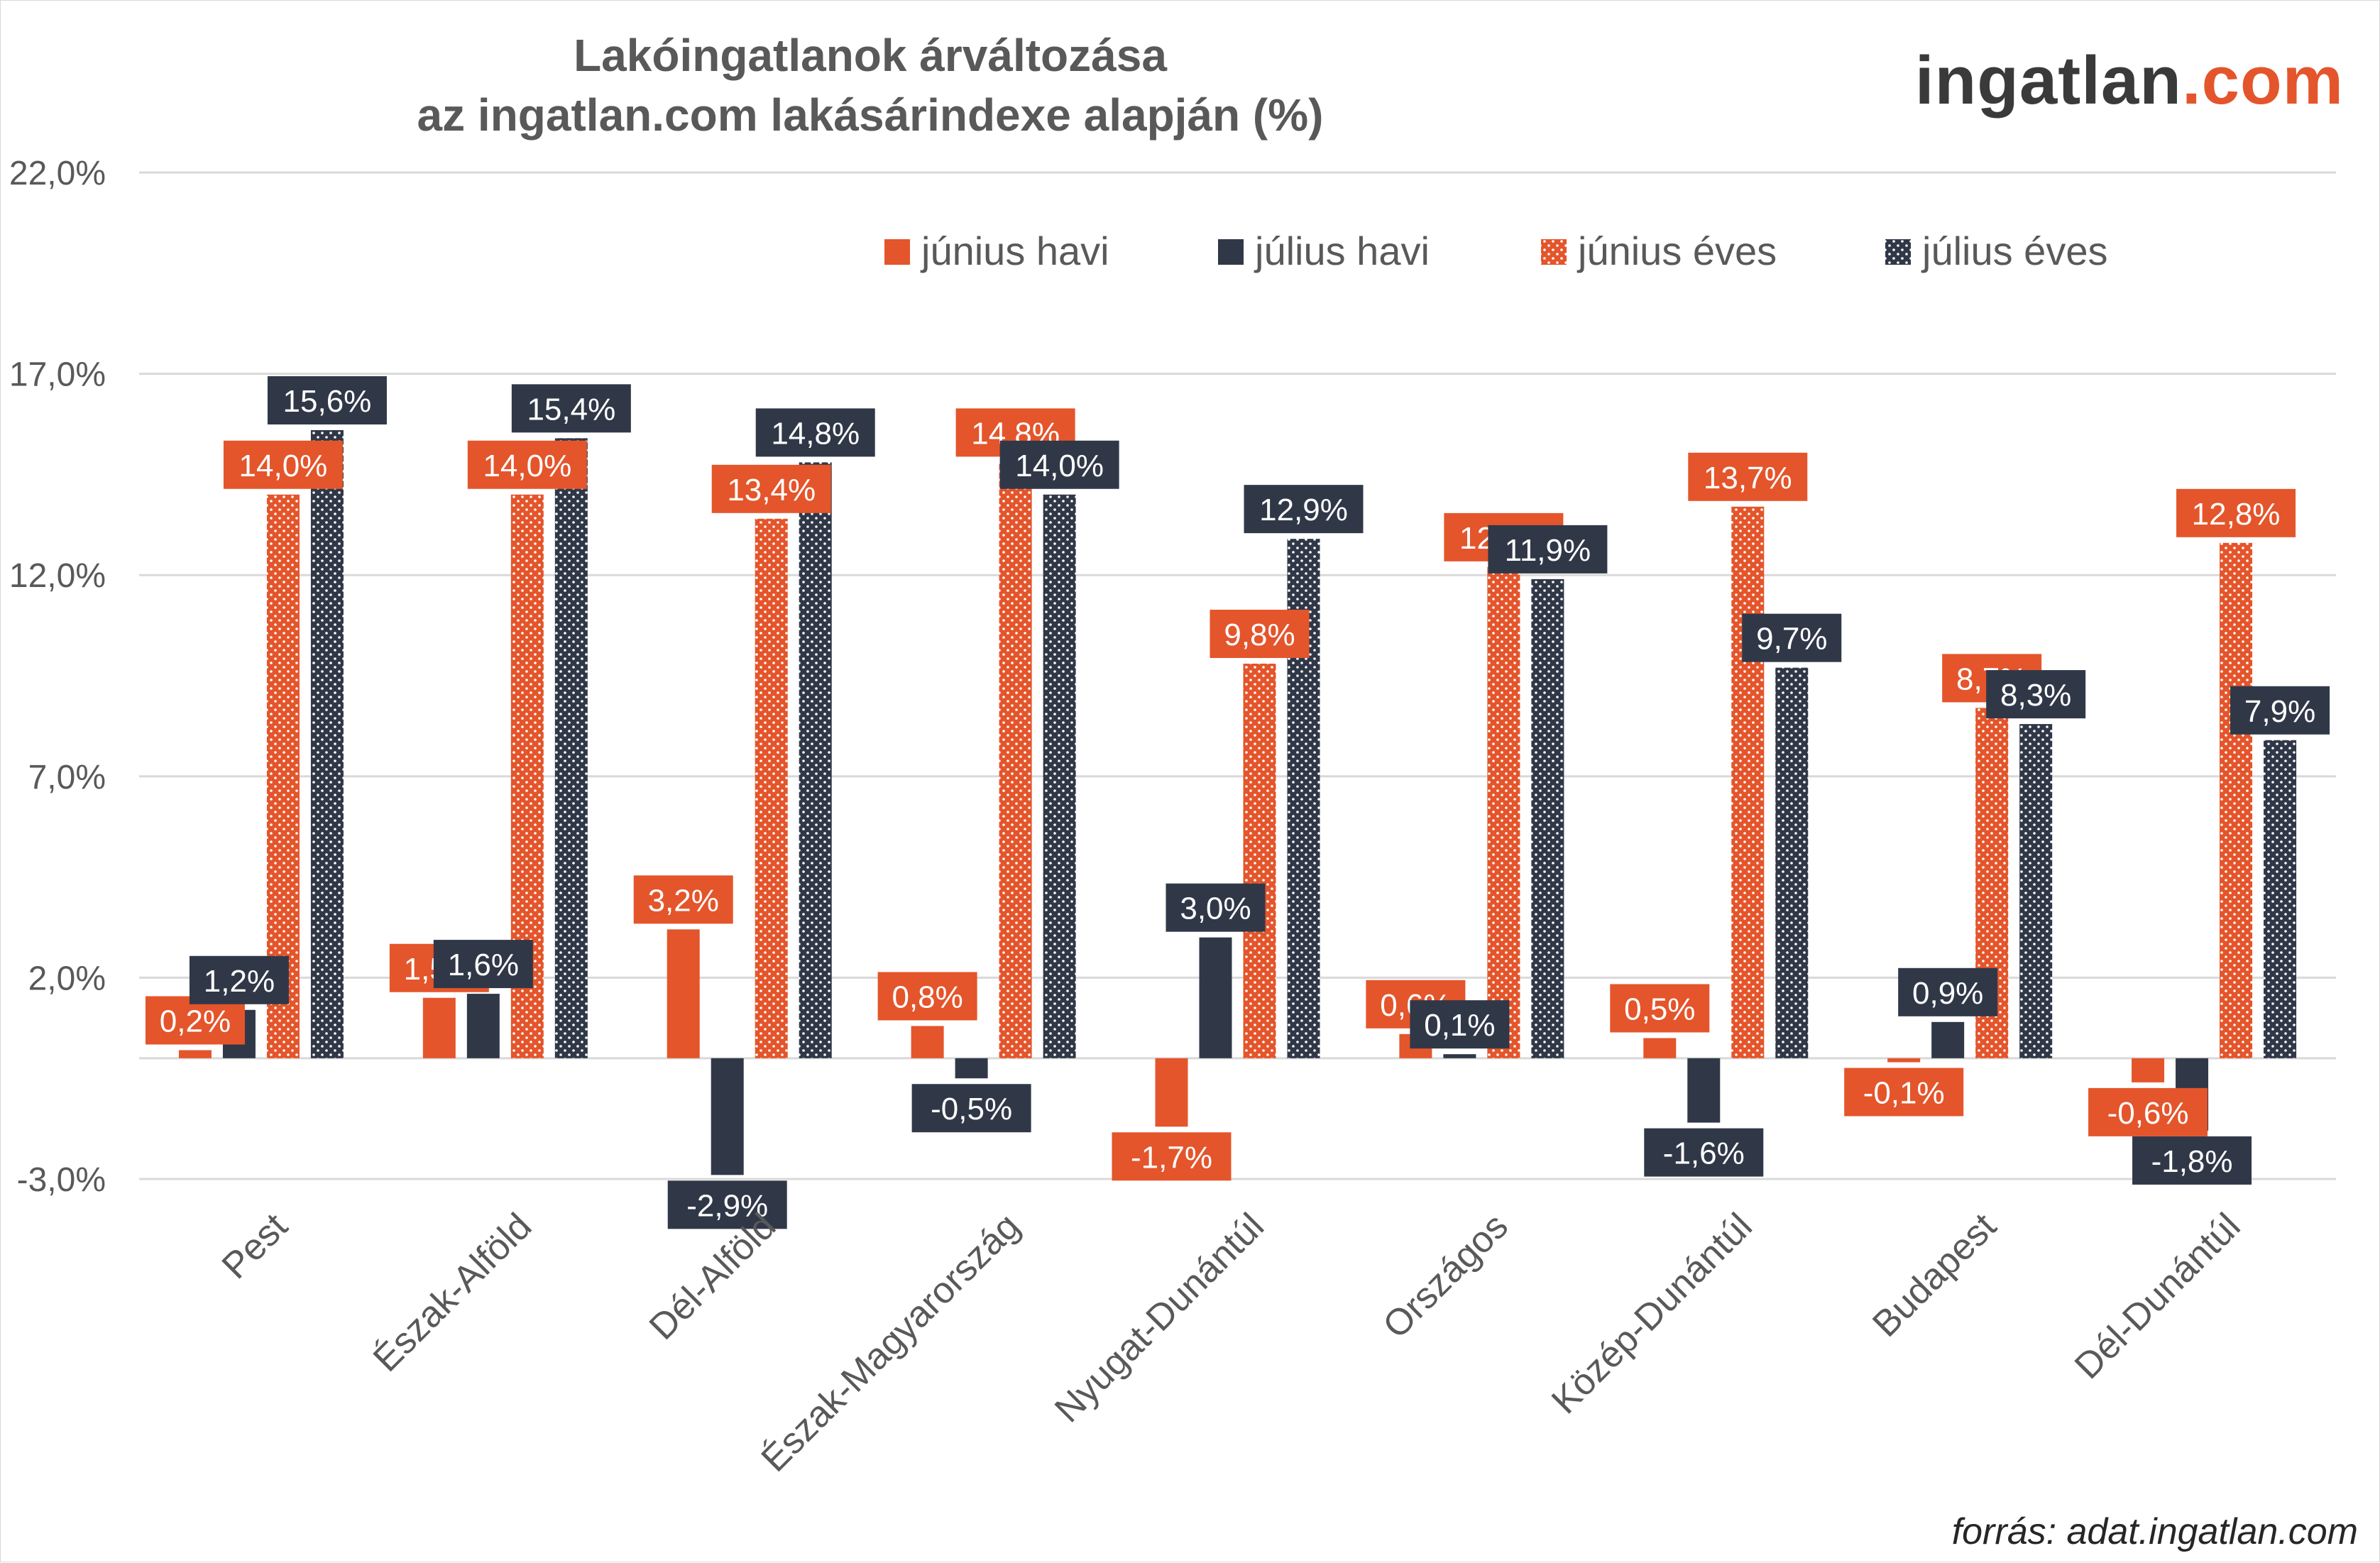 The image size is (2380, 1563). What do you see at coordinates (2192, 1161) in the screenshot?
I see `data-label: -1,8%` at bounding box center [2192, 1161].